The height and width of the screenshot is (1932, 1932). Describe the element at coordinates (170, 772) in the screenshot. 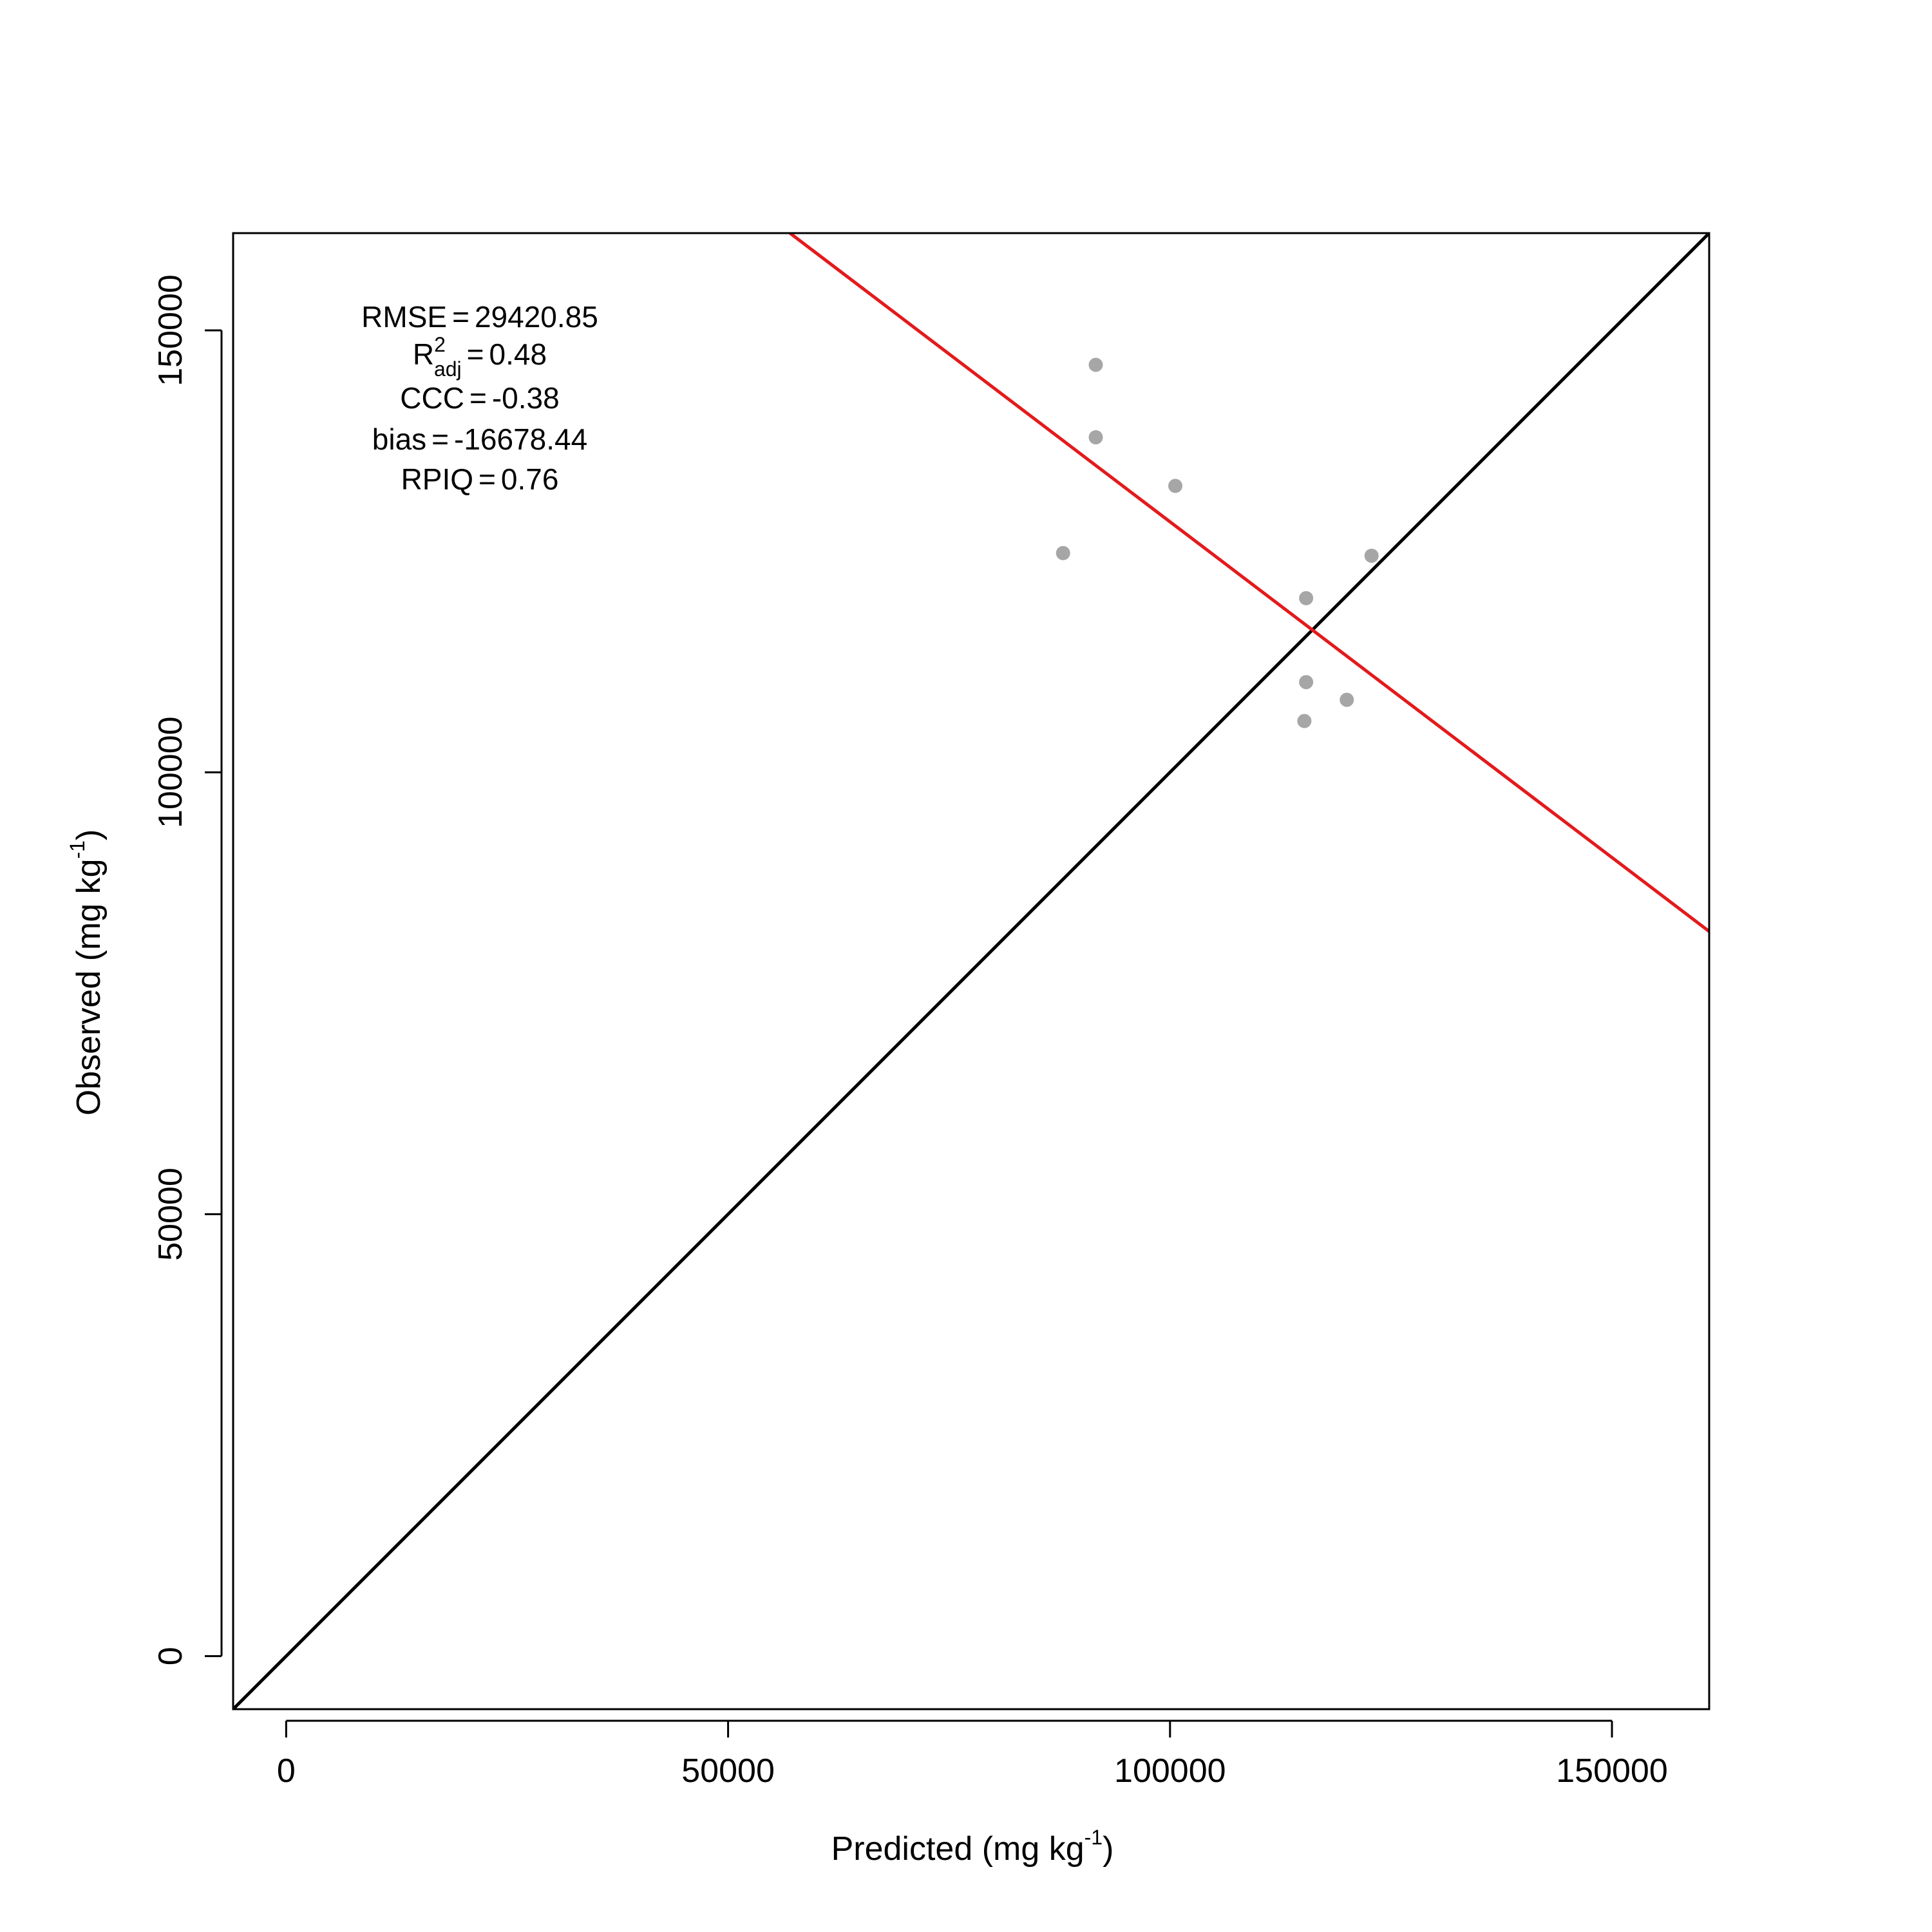

I see `y-tick-label: 100000` at that location.